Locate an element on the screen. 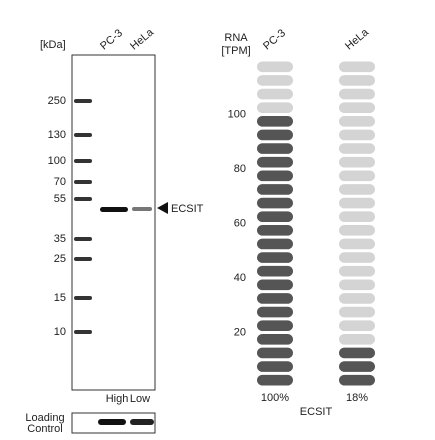 This screenshot has width=435, height=440. loading-label: Control is located at coordinates (44, 429).